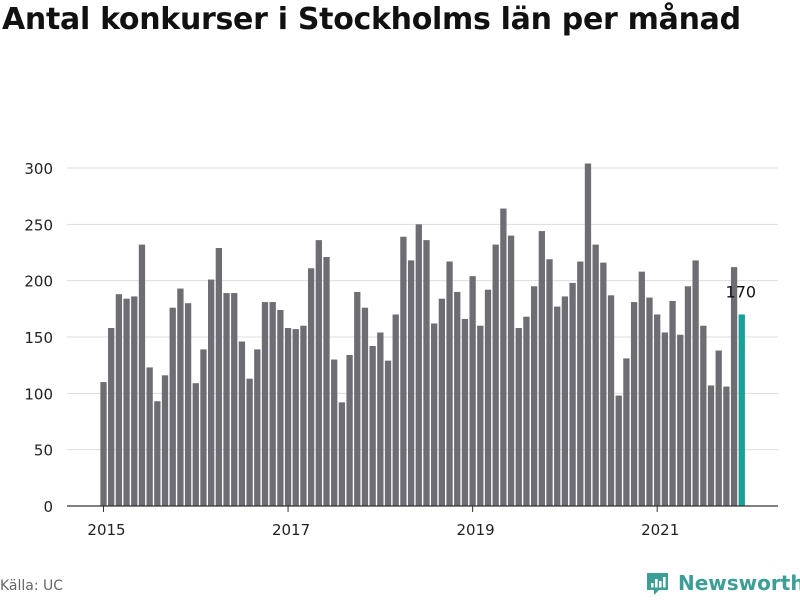  What do you see at coordinates (38, 282) in the screenshot?
I see `y-tick-label: 200` at bounding box center [38, 282].